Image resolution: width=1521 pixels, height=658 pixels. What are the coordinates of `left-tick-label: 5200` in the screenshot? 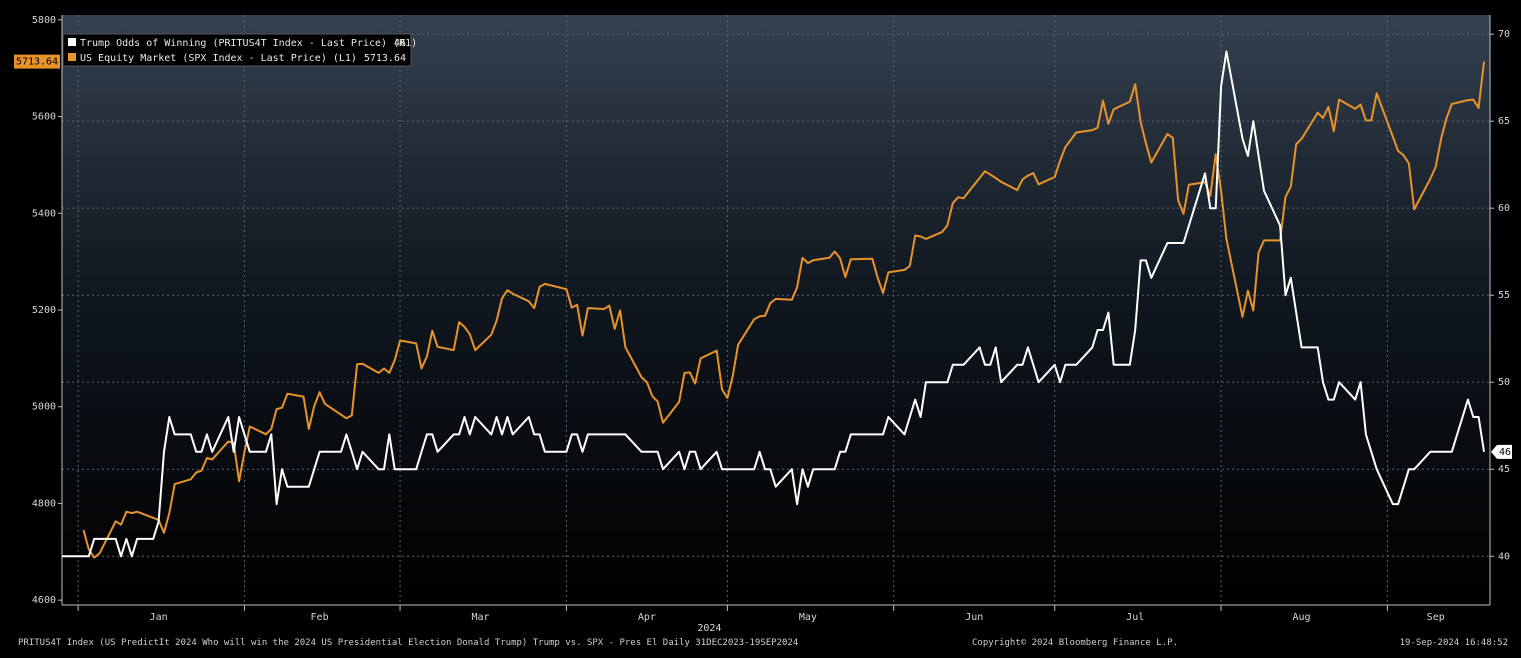 It's located at (44, 310).